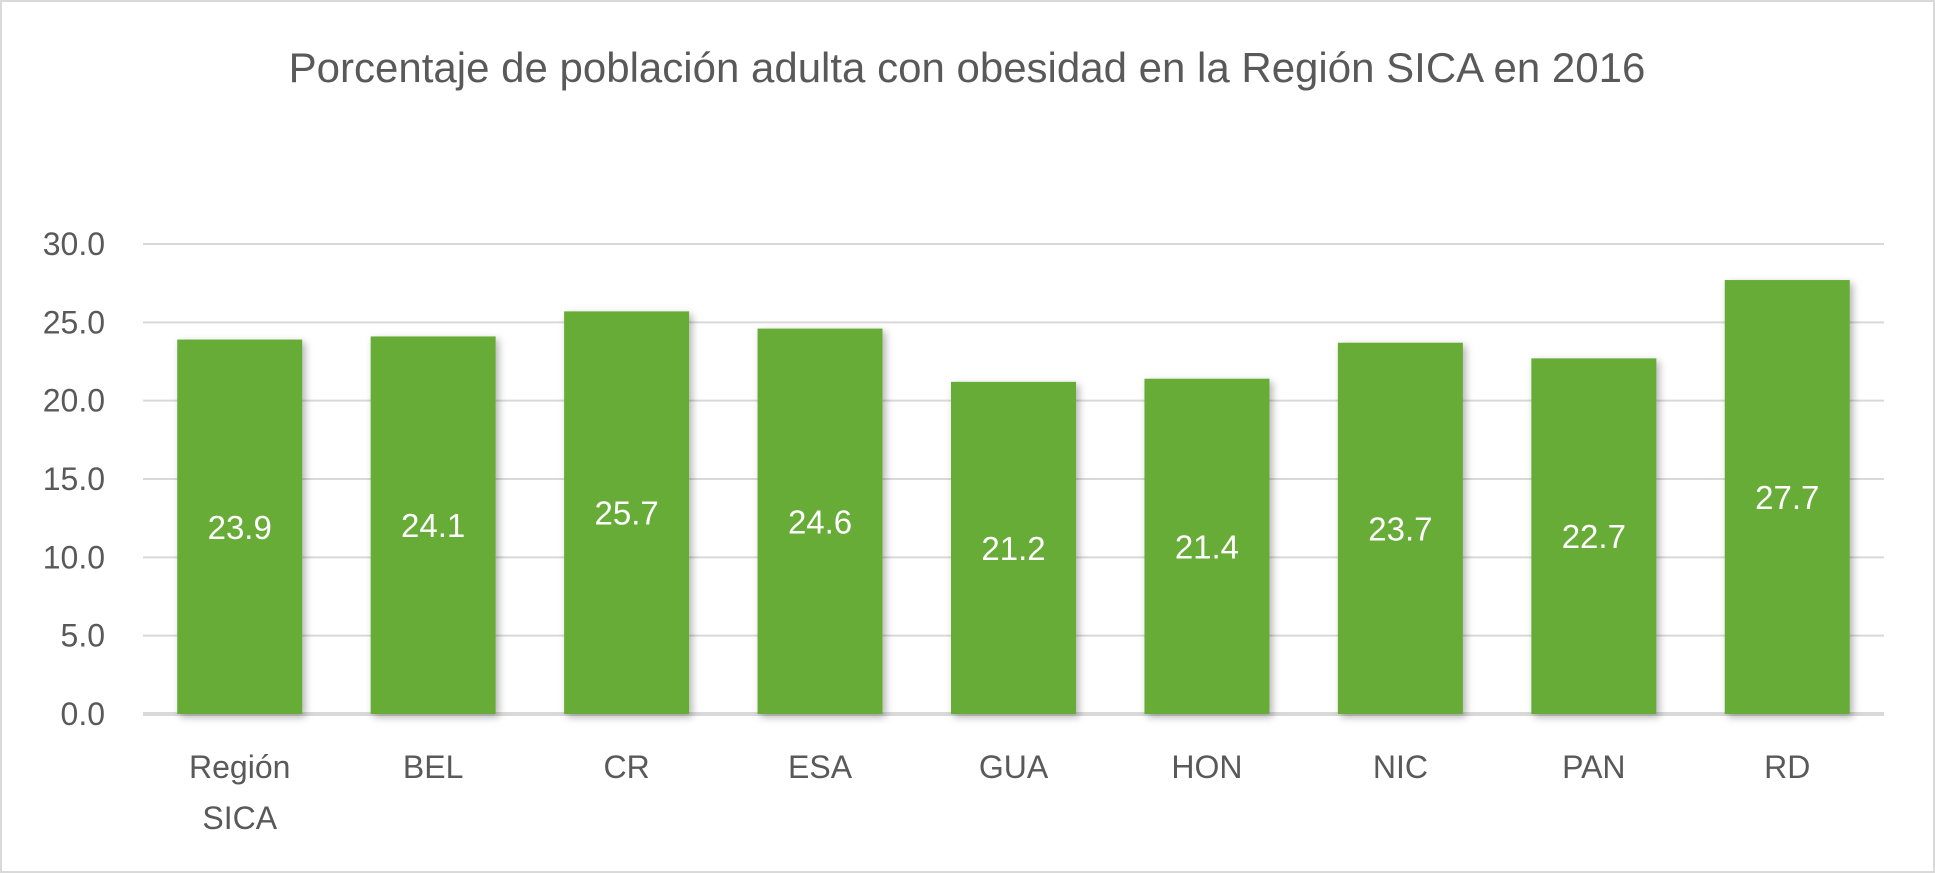  I want to click on data-labels: 23.9 24.1 25.7 24.6 21.2 21.4 23.7 22.7 27.7, so click(1014, 523).